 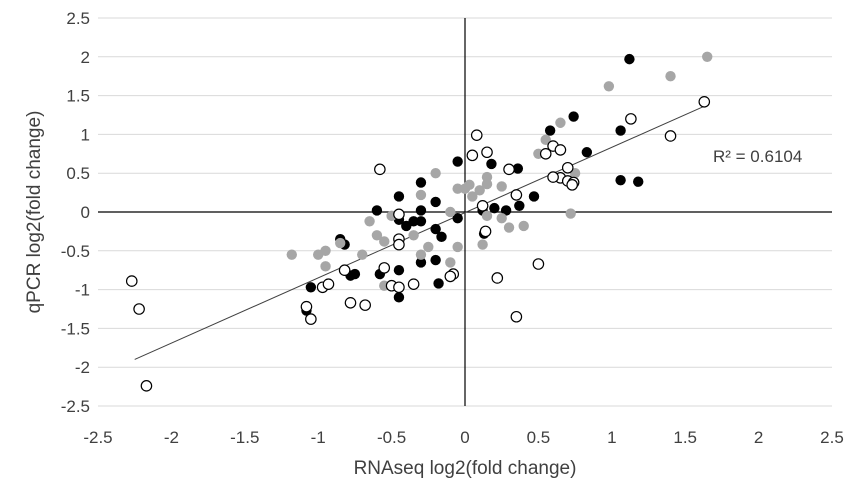 I want to click on y-tick-label: 2.5, so click(x=78, y=18).